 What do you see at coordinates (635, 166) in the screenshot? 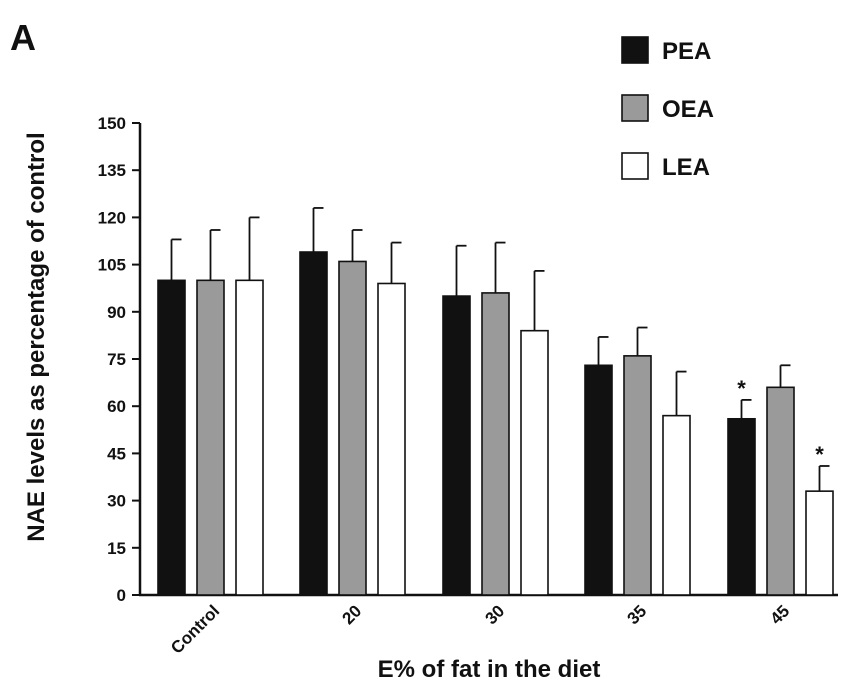
I see `legend-swatch-lea` at bounding box center [635, 166].